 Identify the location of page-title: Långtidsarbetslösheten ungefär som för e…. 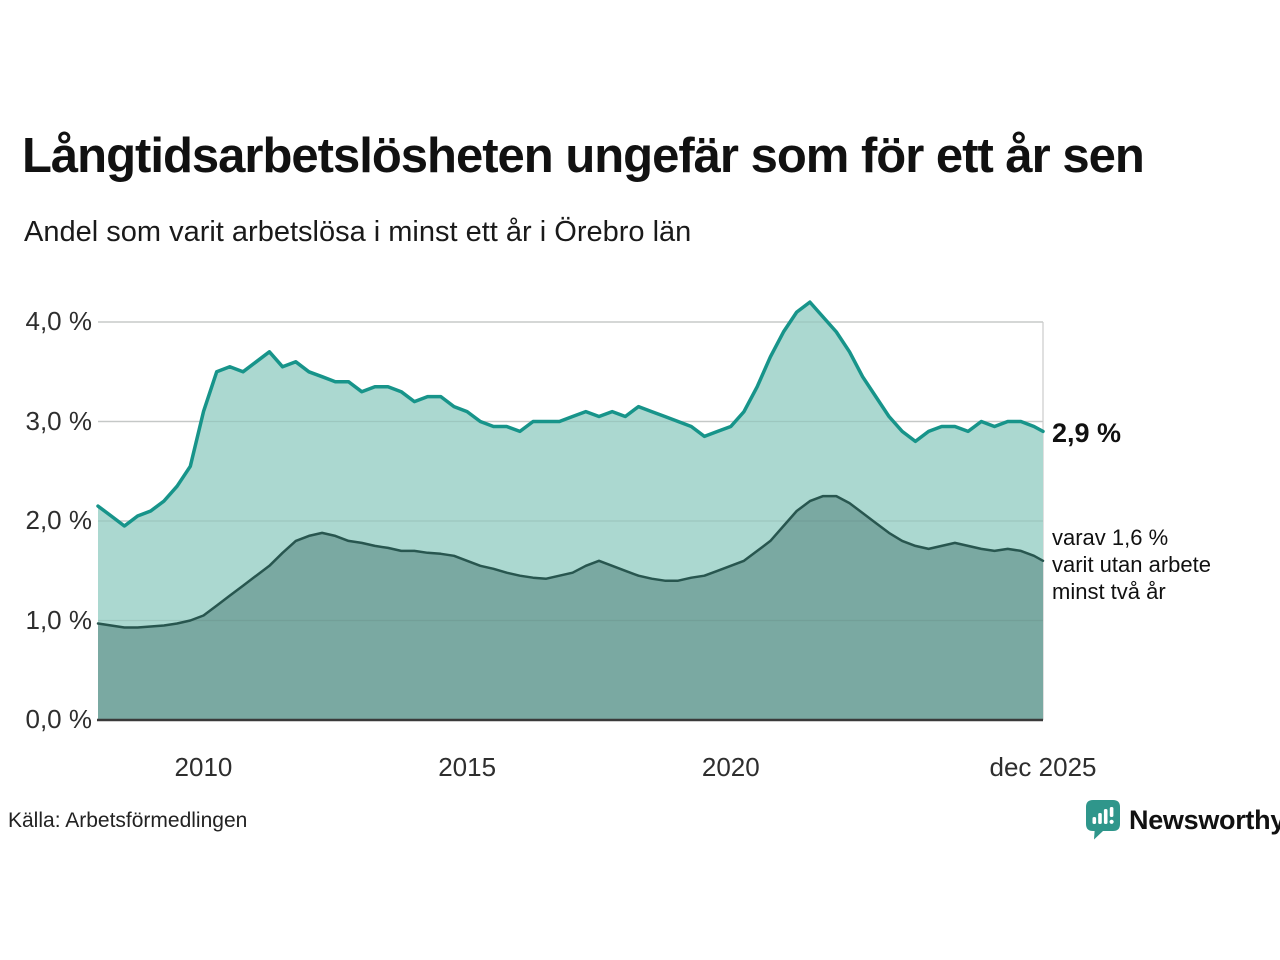
(583, 156).